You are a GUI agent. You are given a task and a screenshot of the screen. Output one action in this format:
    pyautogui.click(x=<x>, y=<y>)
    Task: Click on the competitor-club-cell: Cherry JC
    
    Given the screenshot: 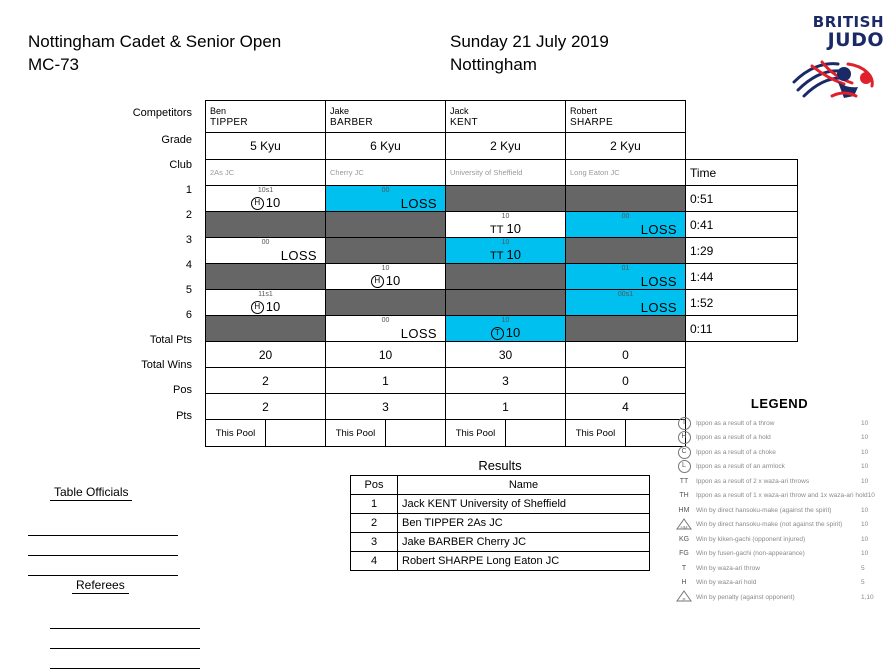 What is the action you would take?
    pyautogui.click(x=385, y=172)
    